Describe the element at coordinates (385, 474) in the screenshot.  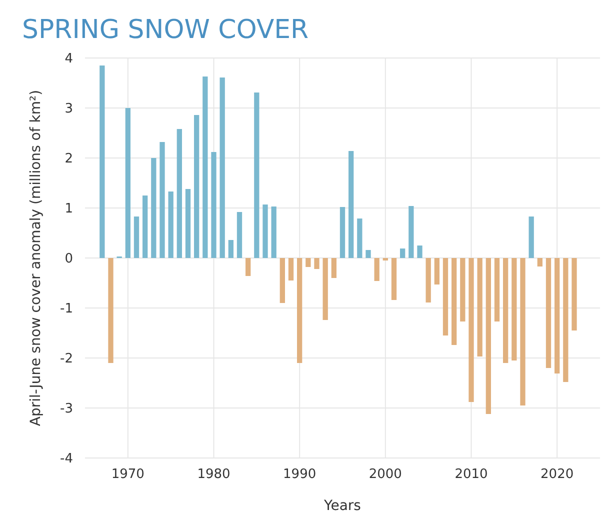
I see `x-tick-label: 2000` at that location.